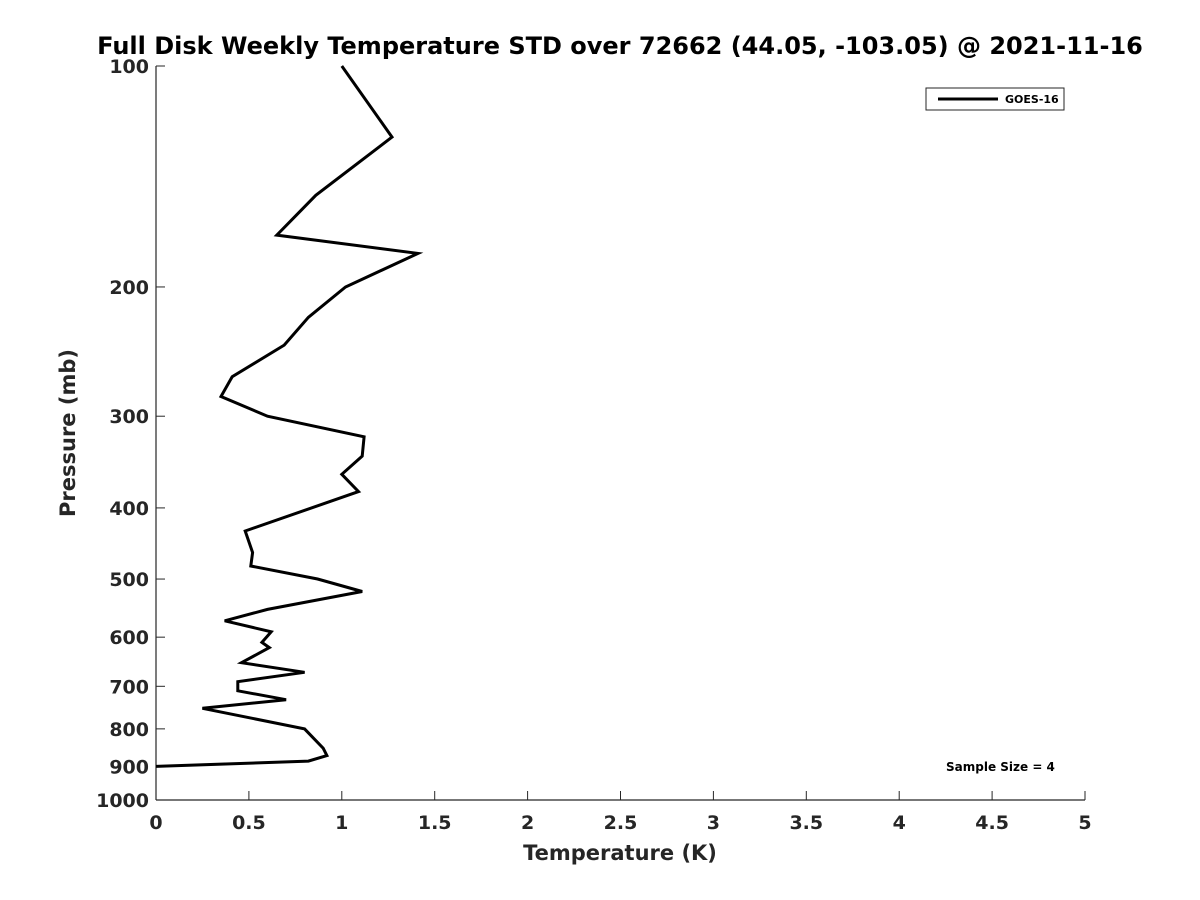  Describe the element at coordinates (713, 823) in the screenshot. I see `x-tick-label: 3` at that location.